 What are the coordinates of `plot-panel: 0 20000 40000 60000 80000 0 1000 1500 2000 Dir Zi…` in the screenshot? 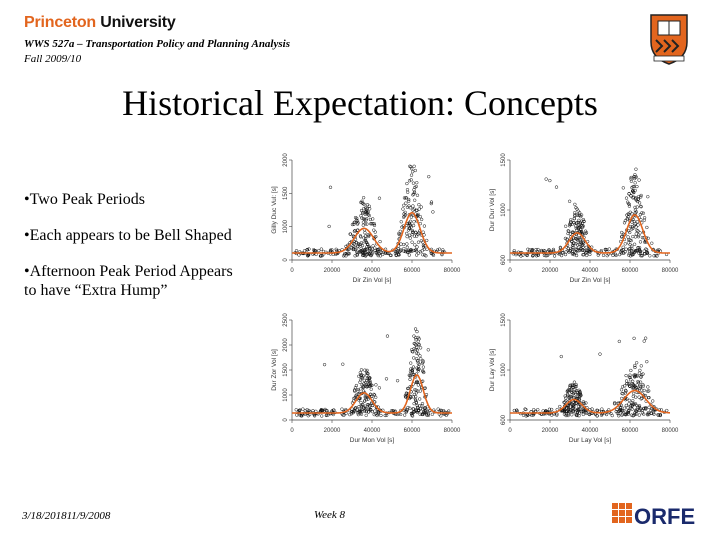 It's located at (366, 218).